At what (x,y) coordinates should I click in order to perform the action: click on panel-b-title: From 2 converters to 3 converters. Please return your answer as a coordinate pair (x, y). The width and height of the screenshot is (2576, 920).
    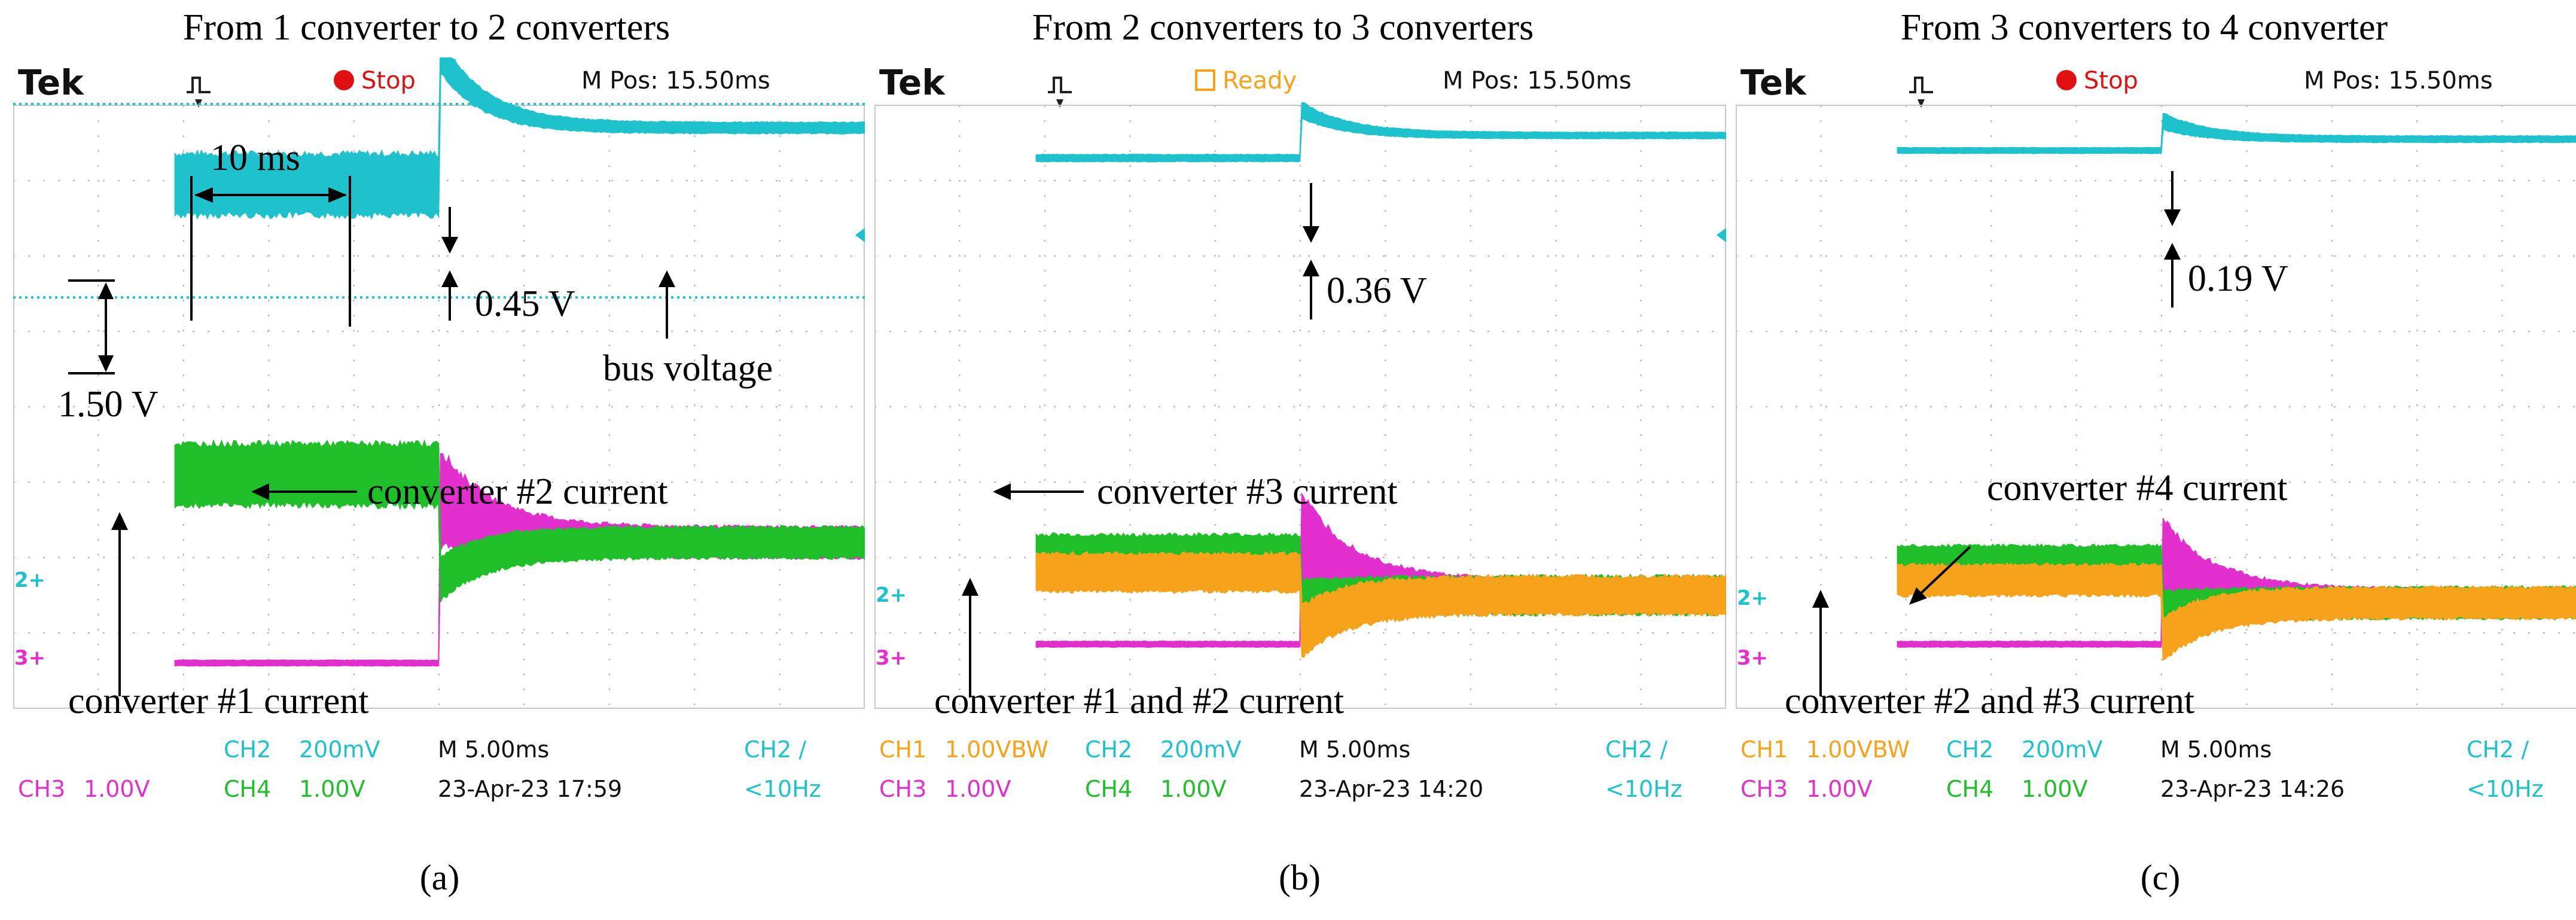
    Looking at the image, I should click on (1283, 28).